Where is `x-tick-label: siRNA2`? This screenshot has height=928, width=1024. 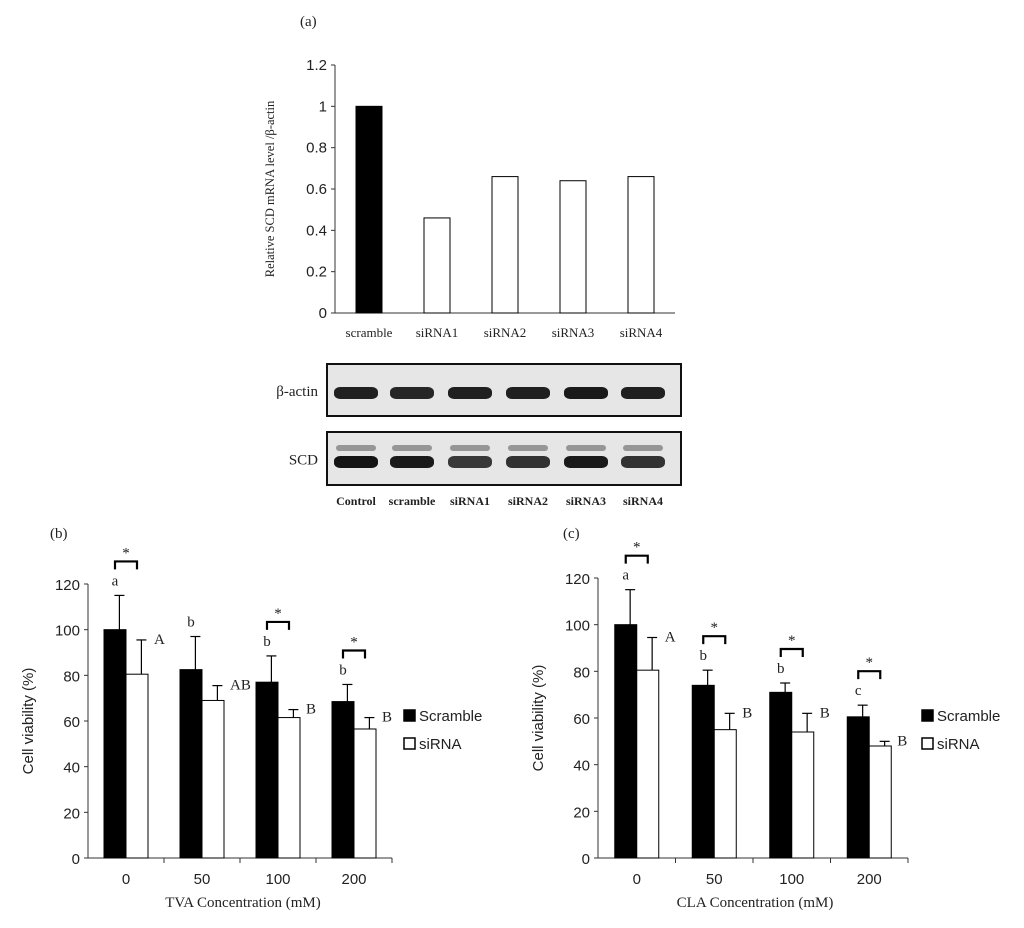
x-tick-label: siRNA2 is located at coordinates (505, 332).